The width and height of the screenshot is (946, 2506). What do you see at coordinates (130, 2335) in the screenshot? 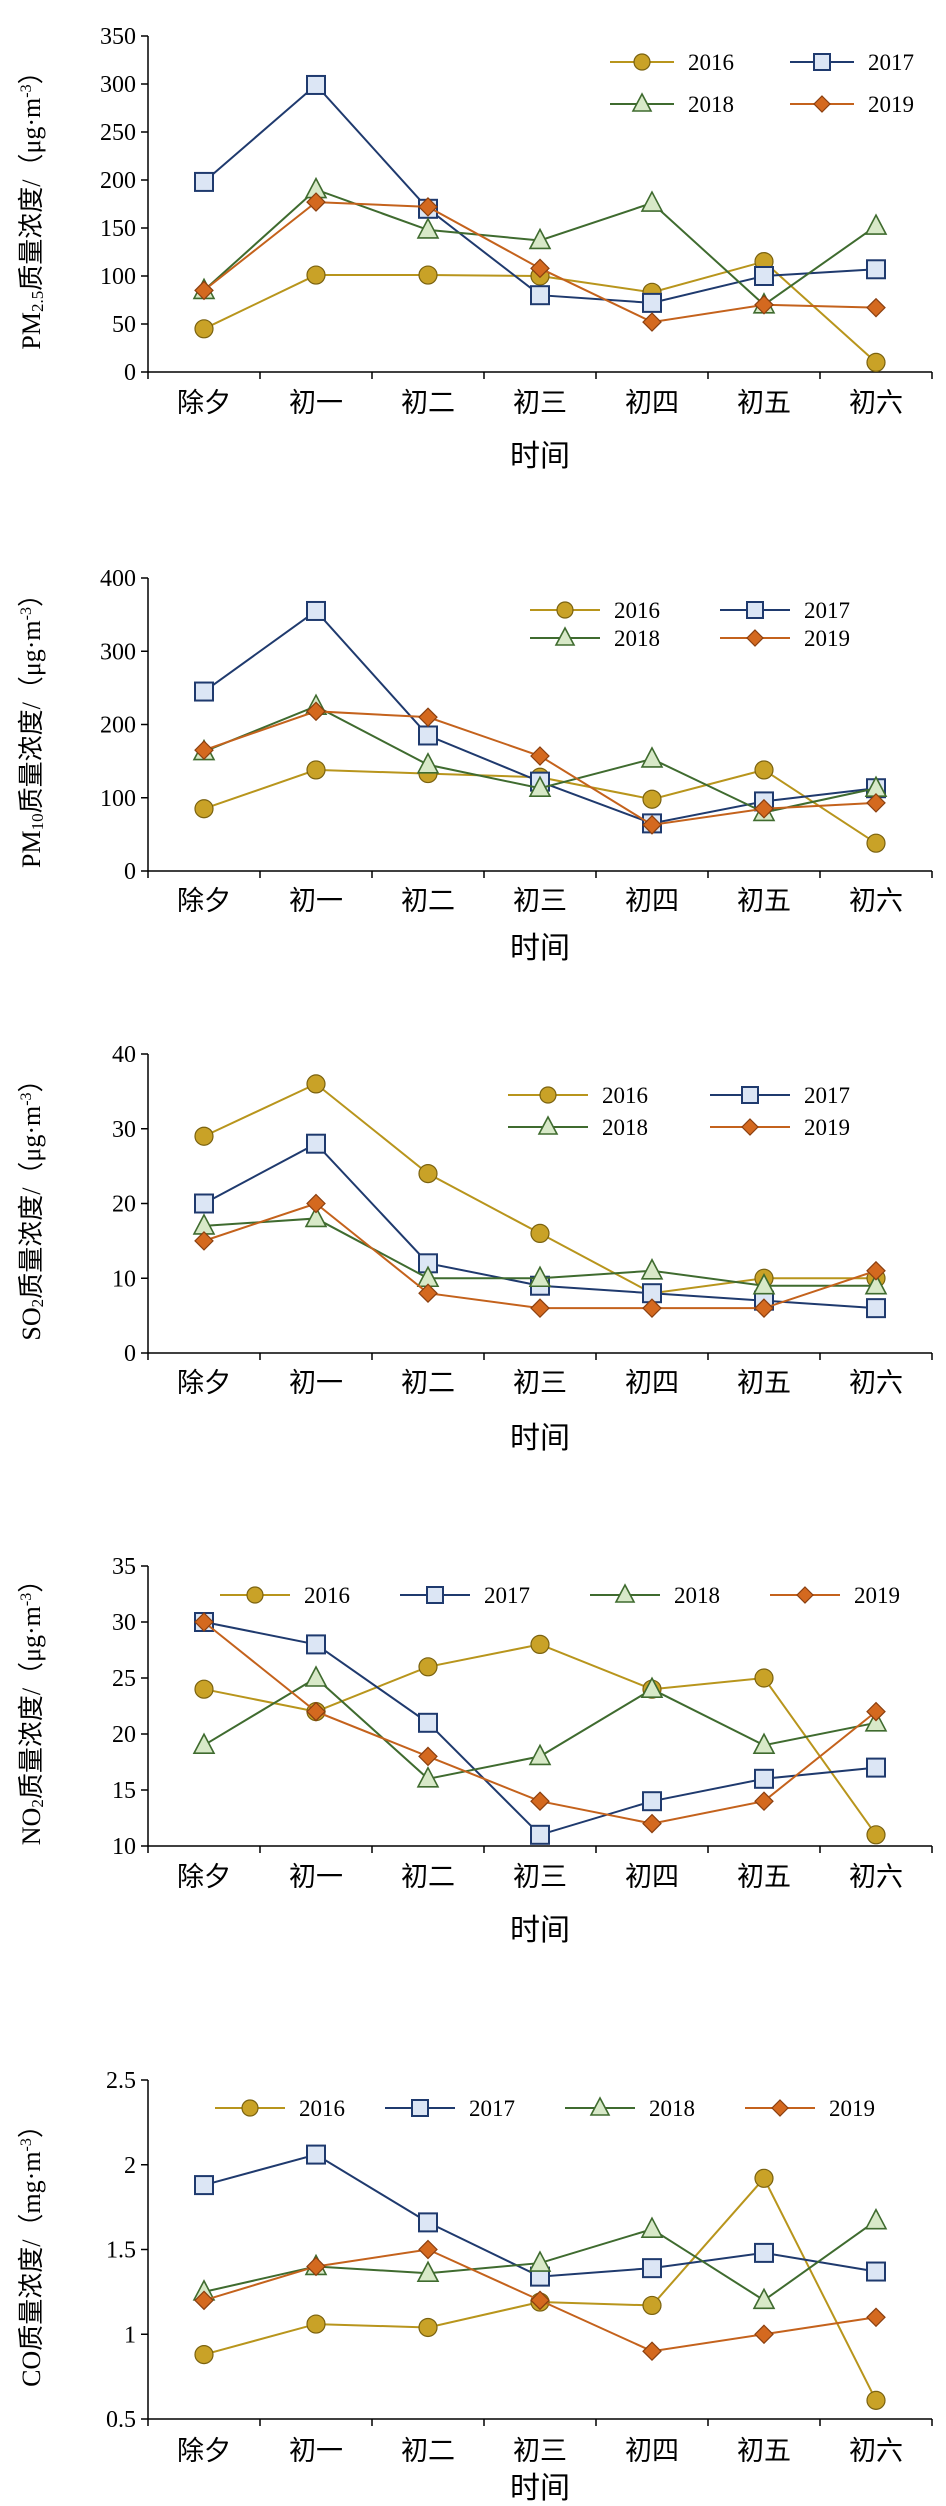
I see `y-tick-label: 1` at bounding box center [130, 2335].